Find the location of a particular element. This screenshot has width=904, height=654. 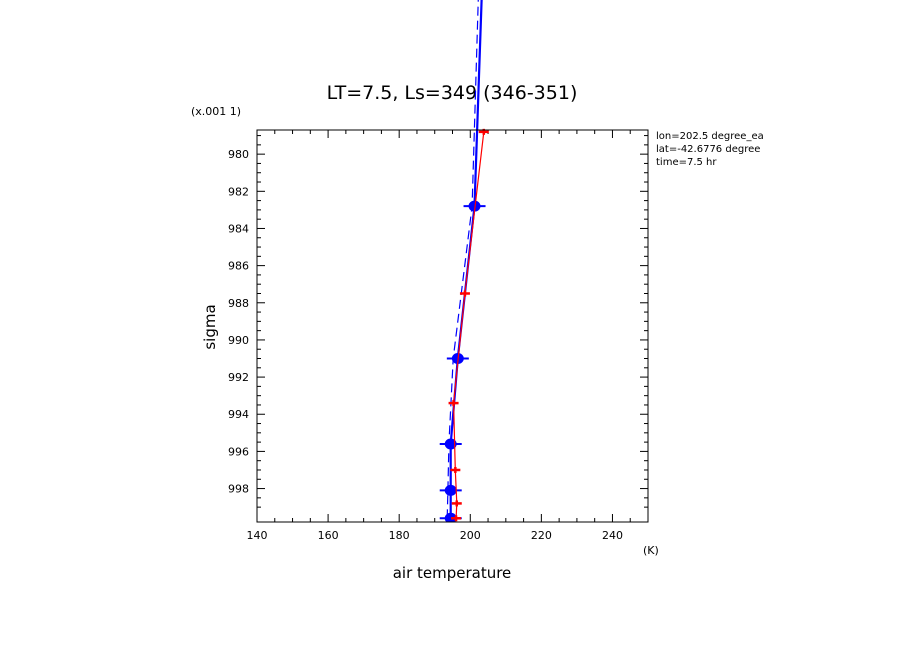

x-tick-label: 220 is located at coordinates (541, 535).